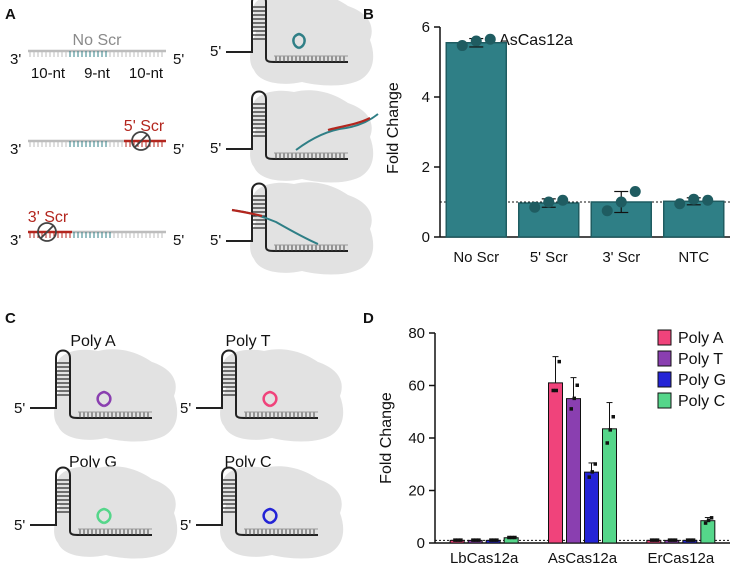 This screenshot has width=735, height=565. I want to click on y-tick-label: 6, so click(426, 27).